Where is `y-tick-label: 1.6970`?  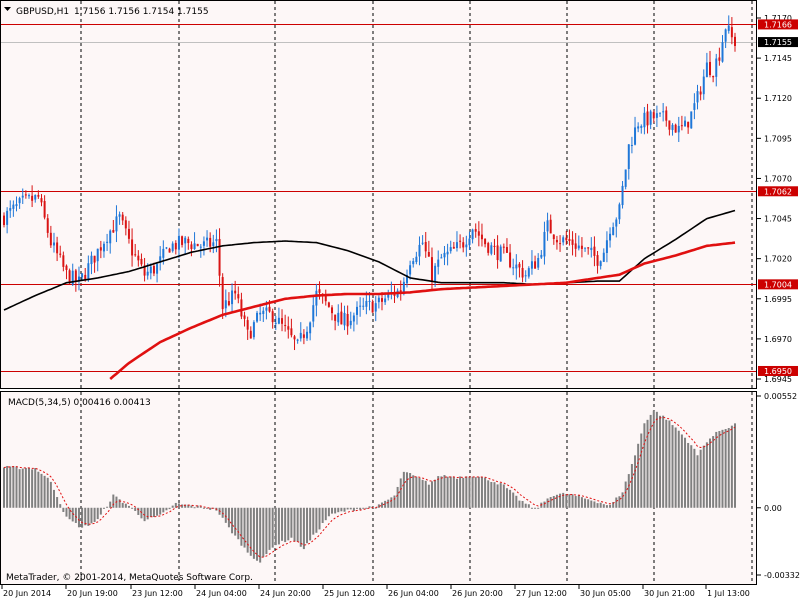 y-tick-label: 1.6970 is located at coordinates (778, 339).